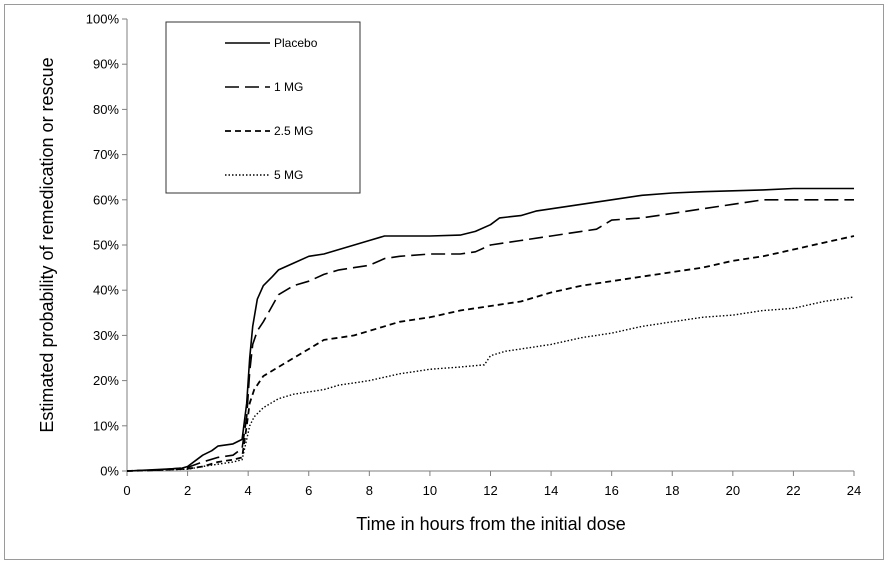 The width and height of the screenshot is (890, 568). Describe the element at coordinates (430, 490) in the screenshot. I see `x-tick-label: 10` at that location.